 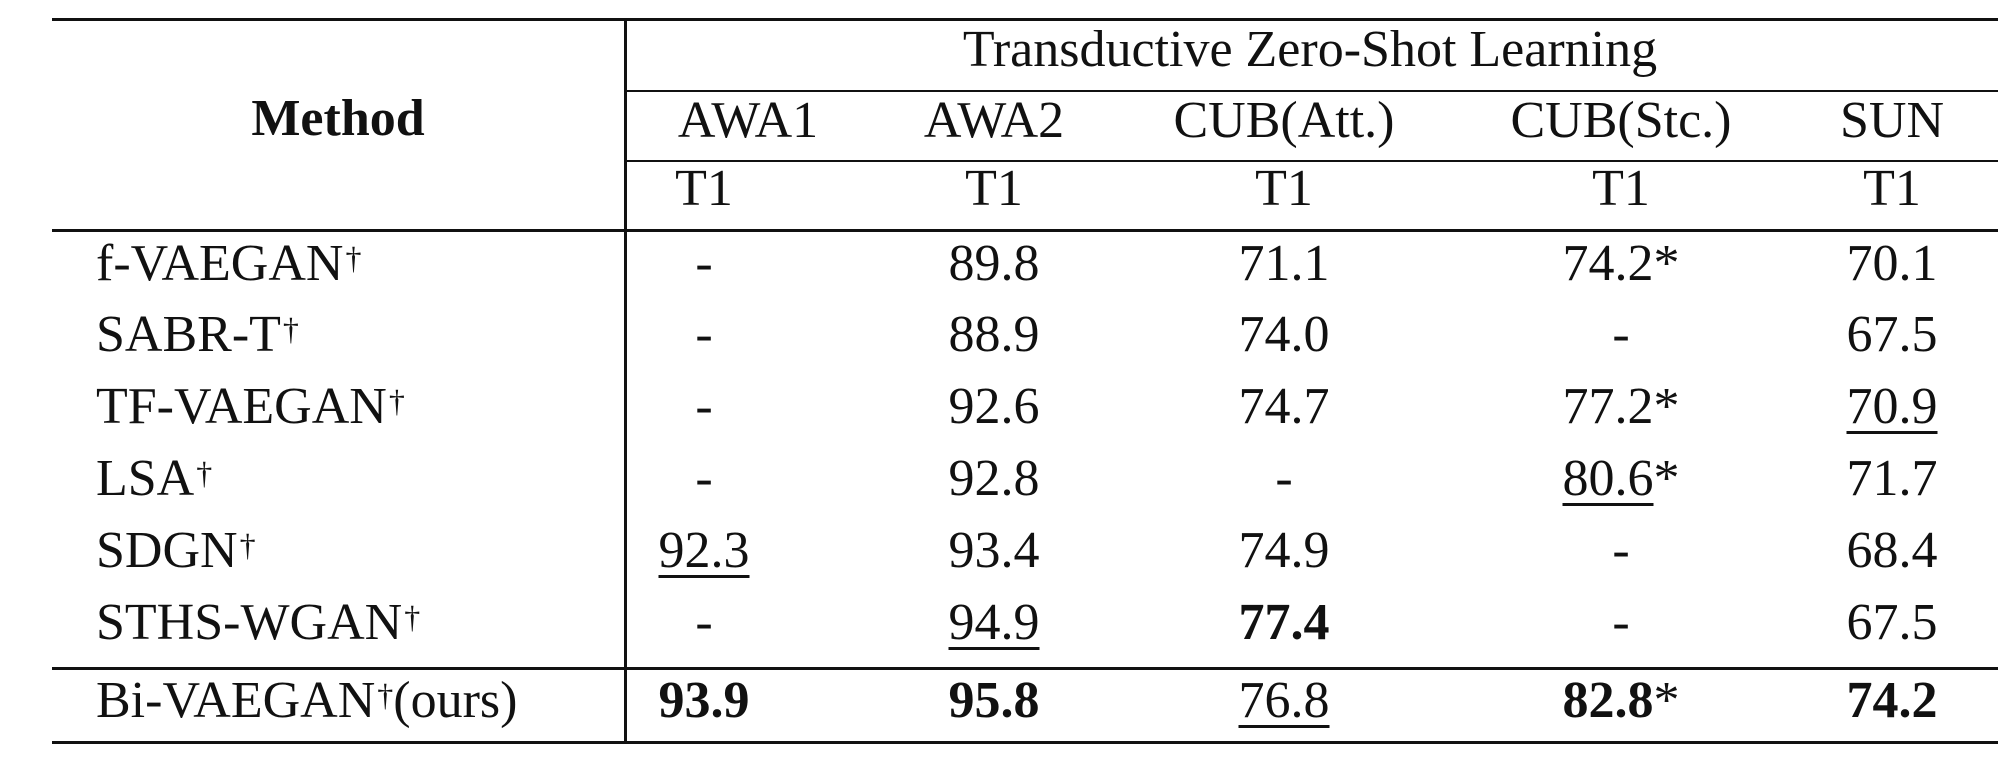 I want to click on result-value: 93.4, so click(x=994, y=550).